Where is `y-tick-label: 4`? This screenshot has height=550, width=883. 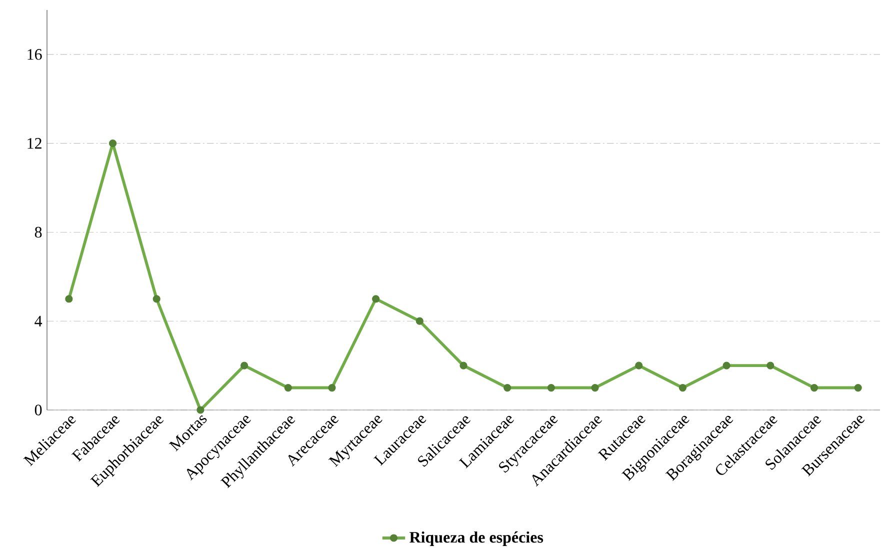
y-tick-label: 4 is located at coordinates (38, 321).